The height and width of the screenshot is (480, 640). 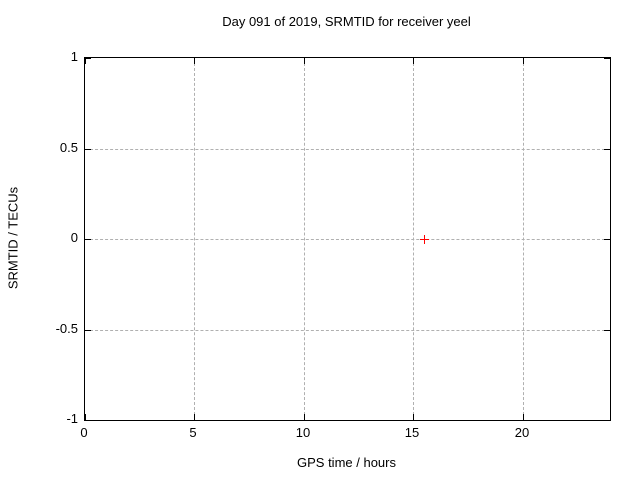 What do you see at coordinates (13, 238) in the screenshot?
I see `y-axis-label: SRMTID / TECUs` at bounding box center [13, 238].